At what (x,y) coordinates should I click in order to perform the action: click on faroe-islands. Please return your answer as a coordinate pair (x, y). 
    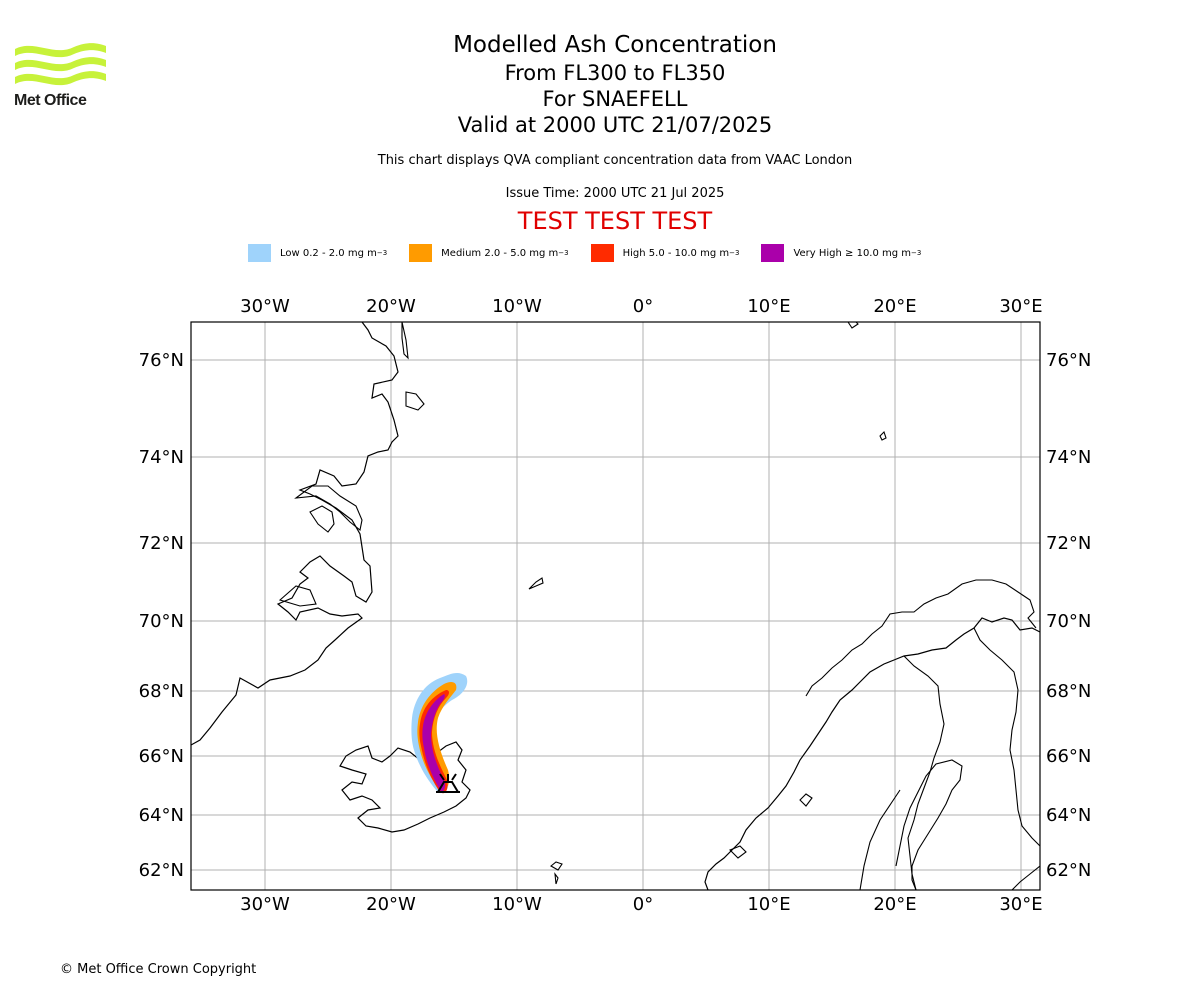
    Looking at the image, I should click on (556, 873).